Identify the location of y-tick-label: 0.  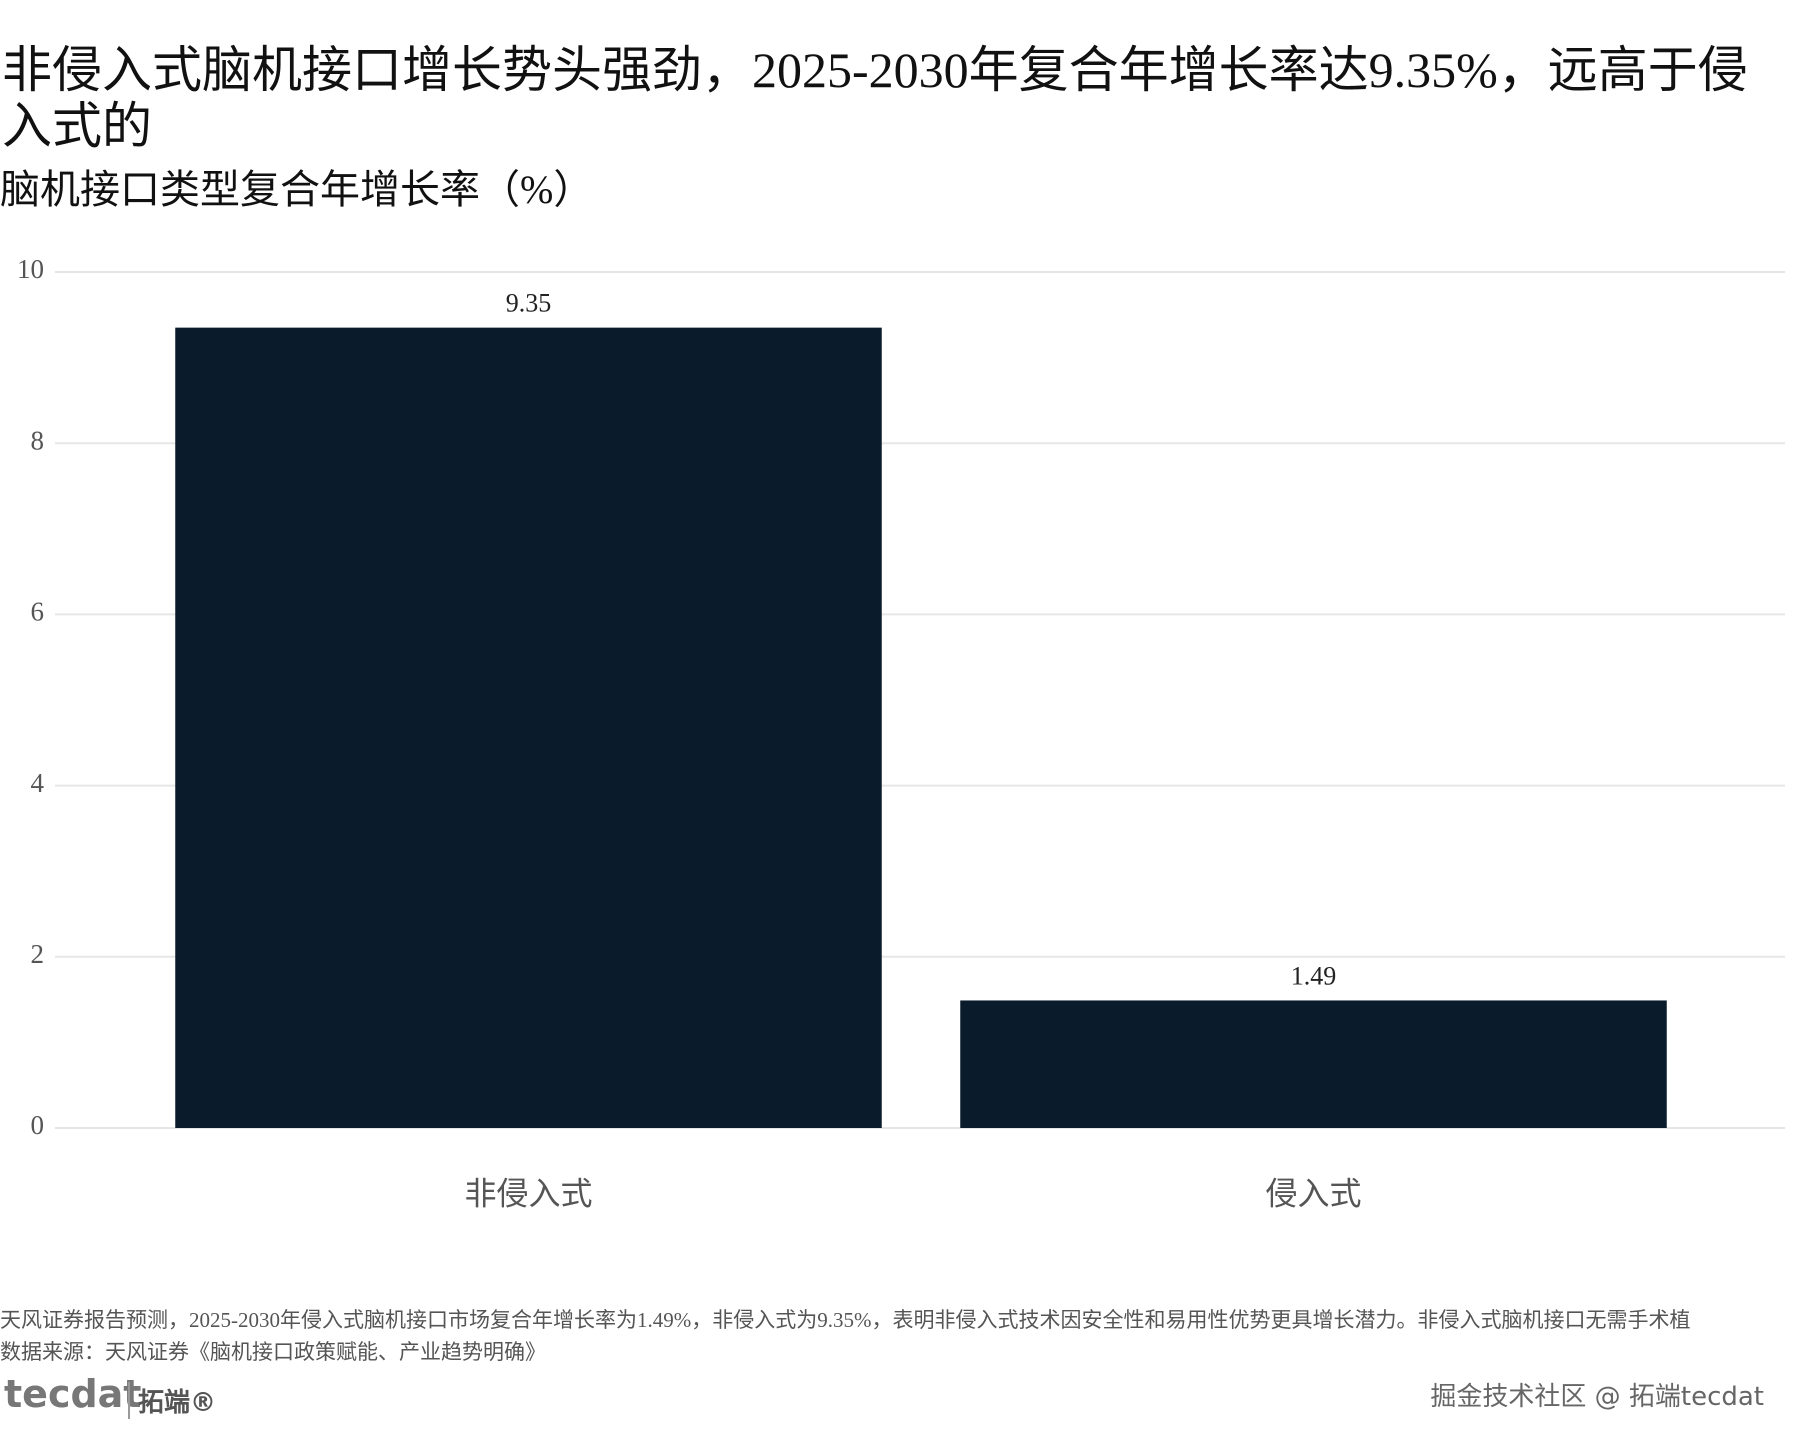
(38, 1125).